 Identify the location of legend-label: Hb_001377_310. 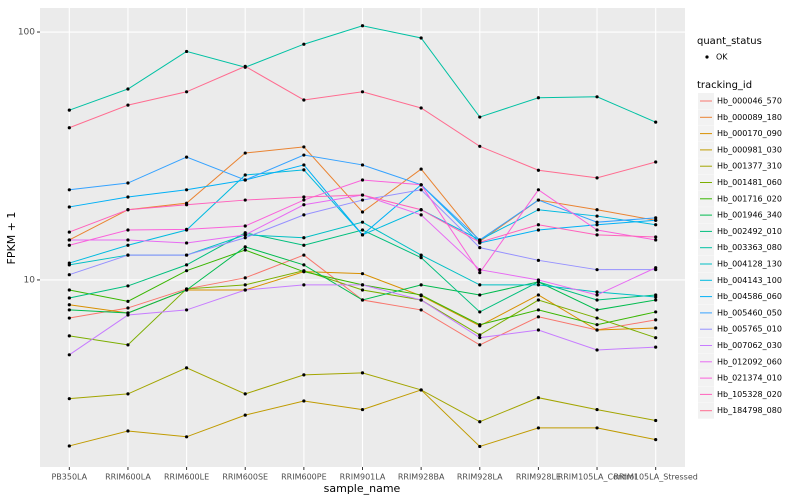
(749, 166).